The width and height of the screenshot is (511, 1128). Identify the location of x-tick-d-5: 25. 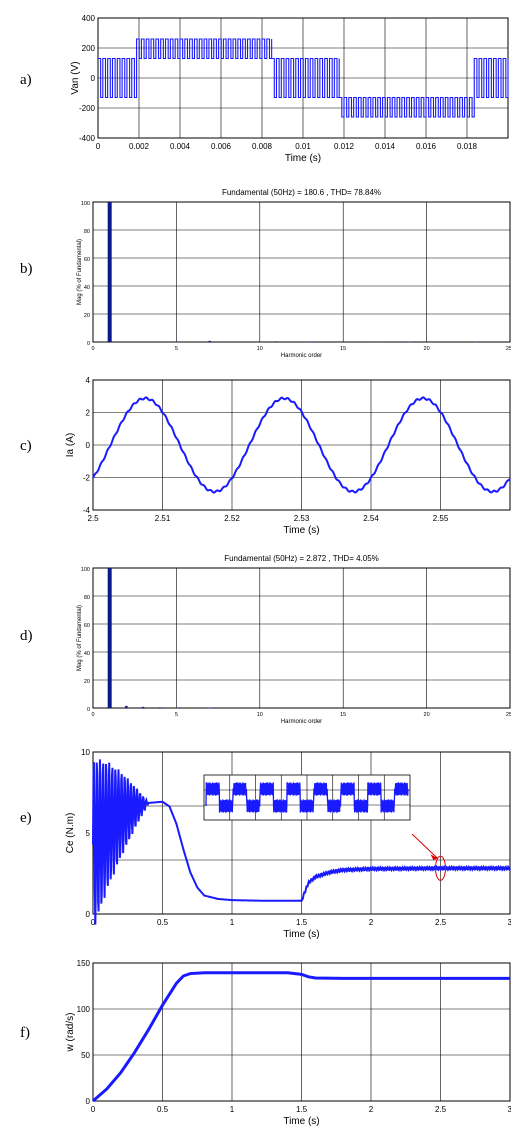
(508, 715).